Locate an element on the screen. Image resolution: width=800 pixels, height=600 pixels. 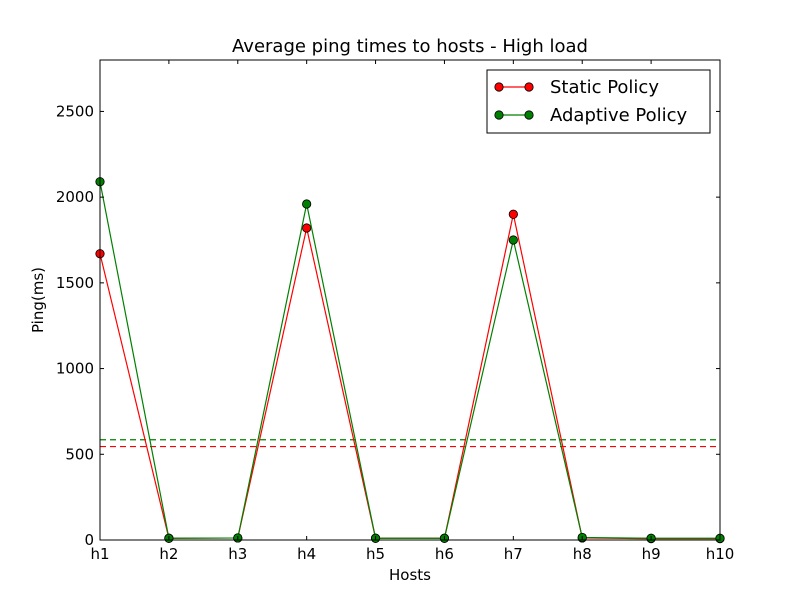
x-tick-label: h1 is located at coordinates (99, 554).